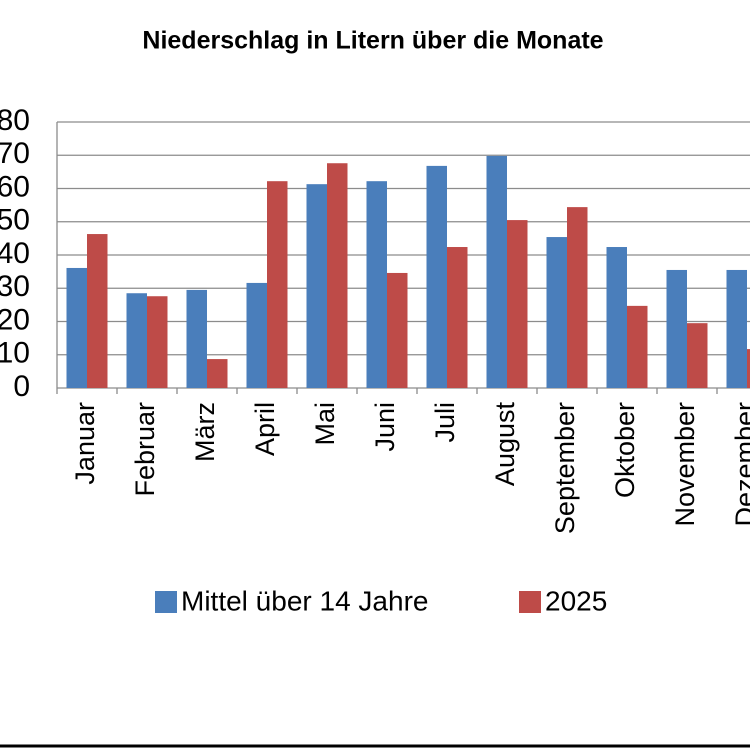 The height and width of the screenshot is (750, 750). What do you see at coordinates (15, 186) in the screenshot?
I see `y-tick-label: 60` at bounding box center [15, 186].